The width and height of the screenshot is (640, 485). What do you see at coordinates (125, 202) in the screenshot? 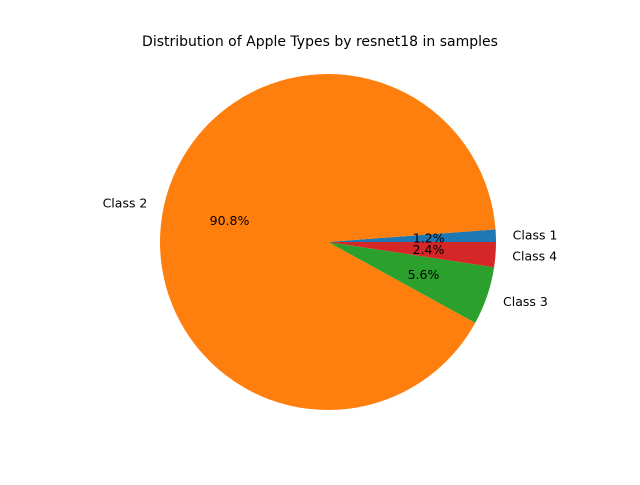
I see `slice-label-class-2: Class 2` at bounding box center [125, 202].